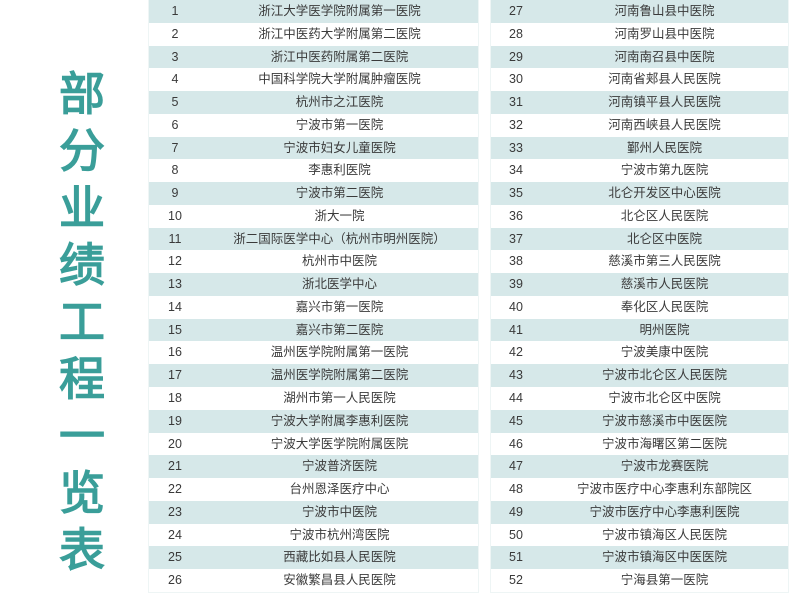 Image resolution: width=800 pixels, height=599 pixels. I want to click on table-row: 5 杭州市之江医院, so click(313, 102).